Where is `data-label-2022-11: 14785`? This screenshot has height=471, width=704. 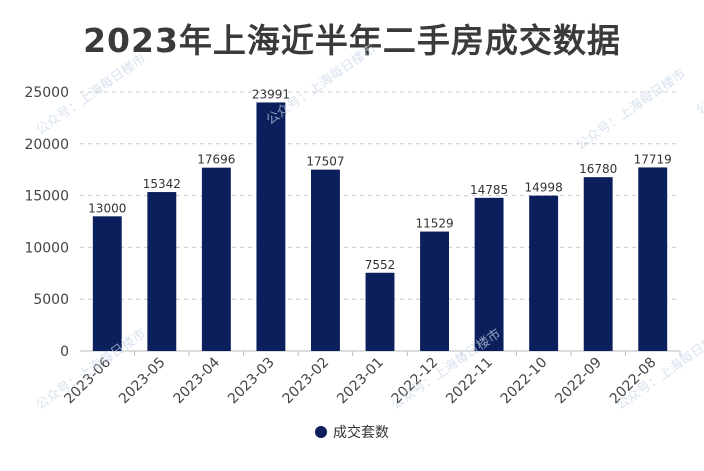 data-label-2022-11: 14785 is located at coordinates (489, 190).